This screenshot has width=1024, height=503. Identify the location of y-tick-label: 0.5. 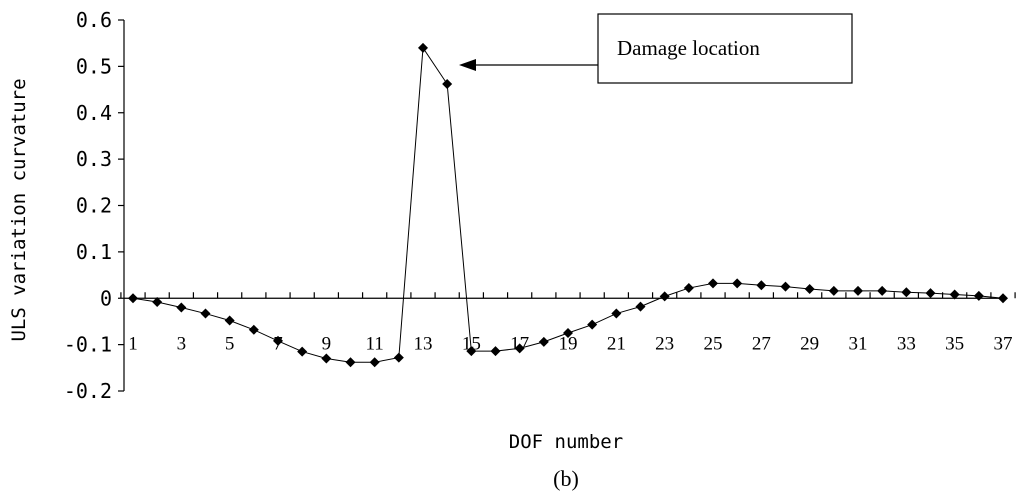
(94, 66).